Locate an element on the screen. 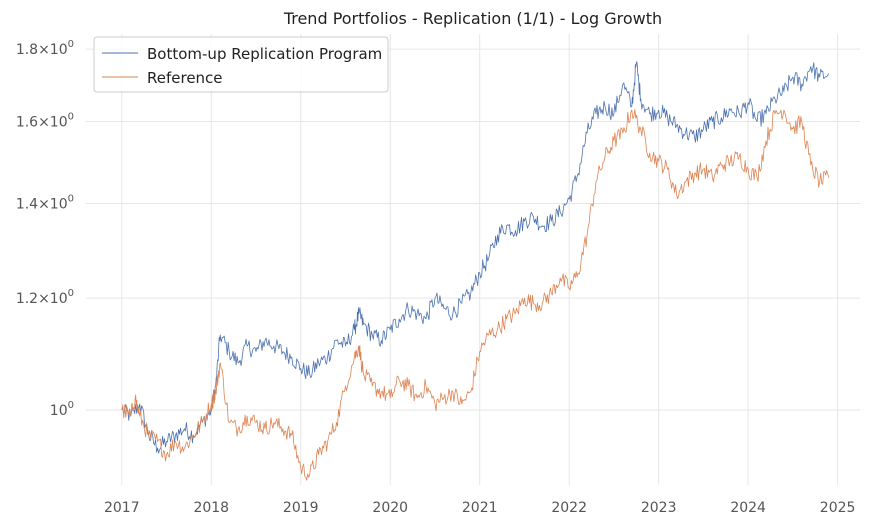 The height and width of the screenshot is (532, 870). legend-box is located at coordinates (241, 64).